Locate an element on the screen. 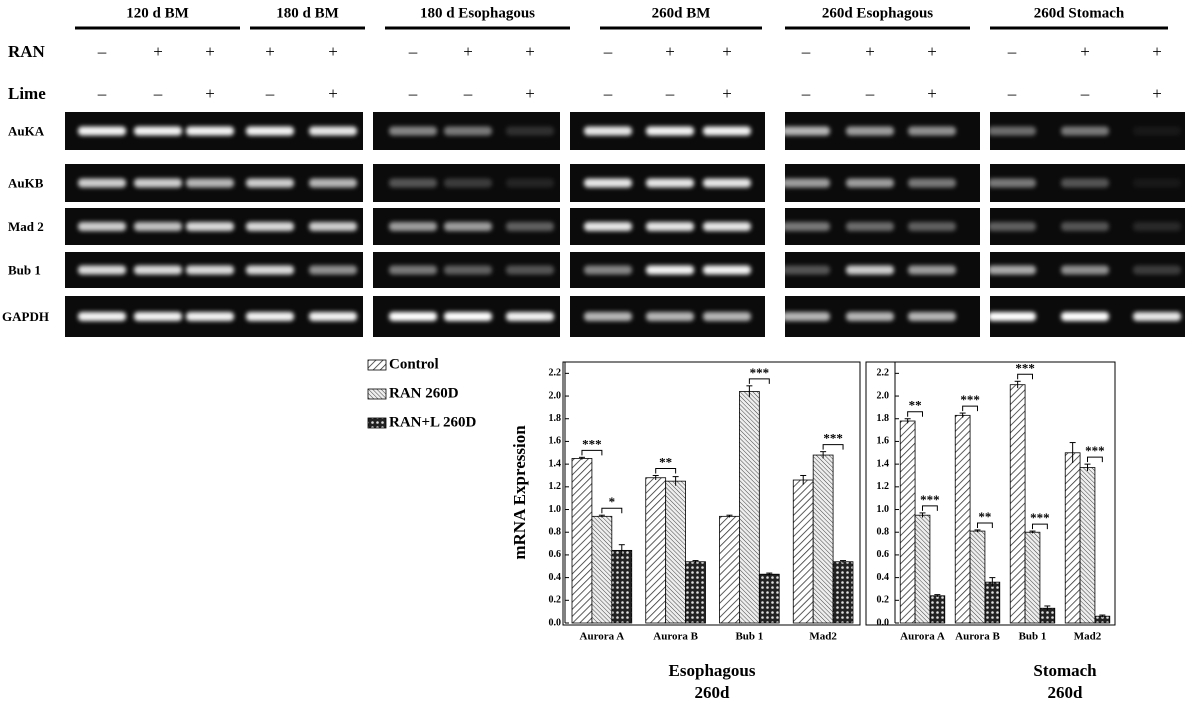  row-label: RAN is located at coordinates (27, 51).